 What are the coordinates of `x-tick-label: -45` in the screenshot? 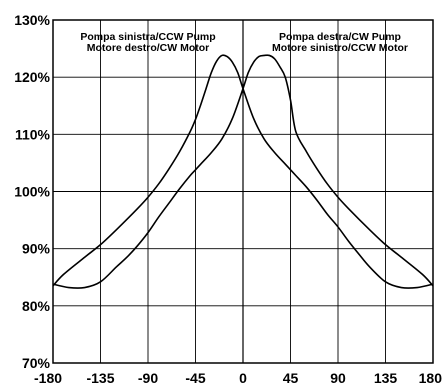 It's located at (195, 378).